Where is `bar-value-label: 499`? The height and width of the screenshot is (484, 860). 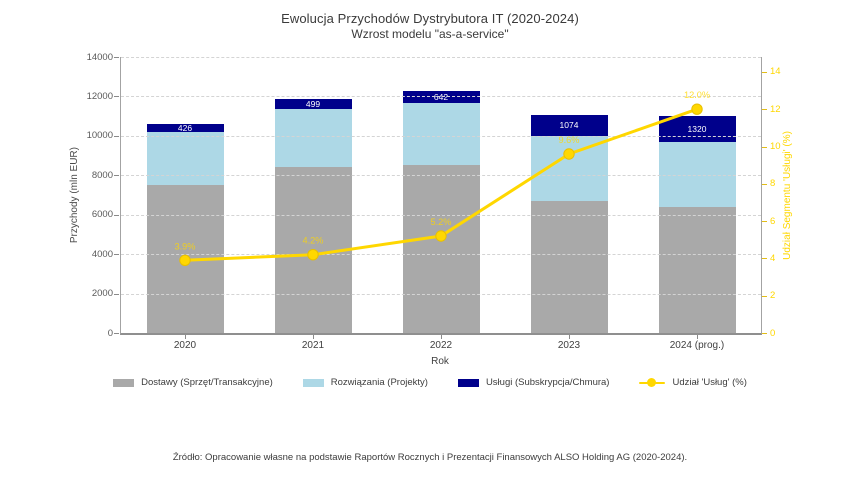
bar-value-label: 499 is located at coordinates (313, 104).